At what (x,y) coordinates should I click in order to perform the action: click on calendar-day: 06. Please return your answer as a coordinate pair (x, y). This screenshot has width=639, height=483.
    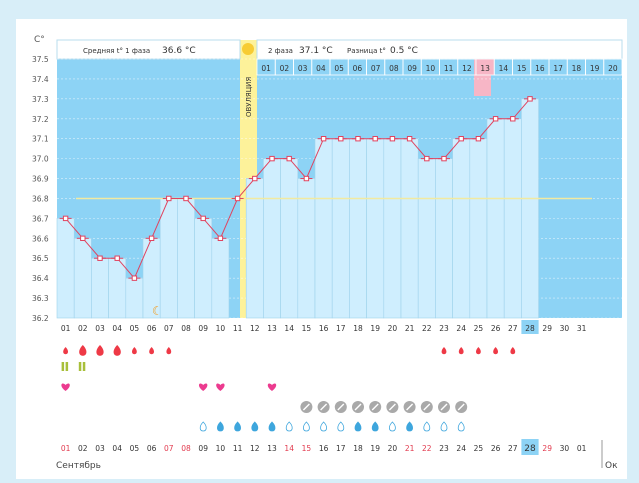
    Looking at the image, I should click on (152, 448).